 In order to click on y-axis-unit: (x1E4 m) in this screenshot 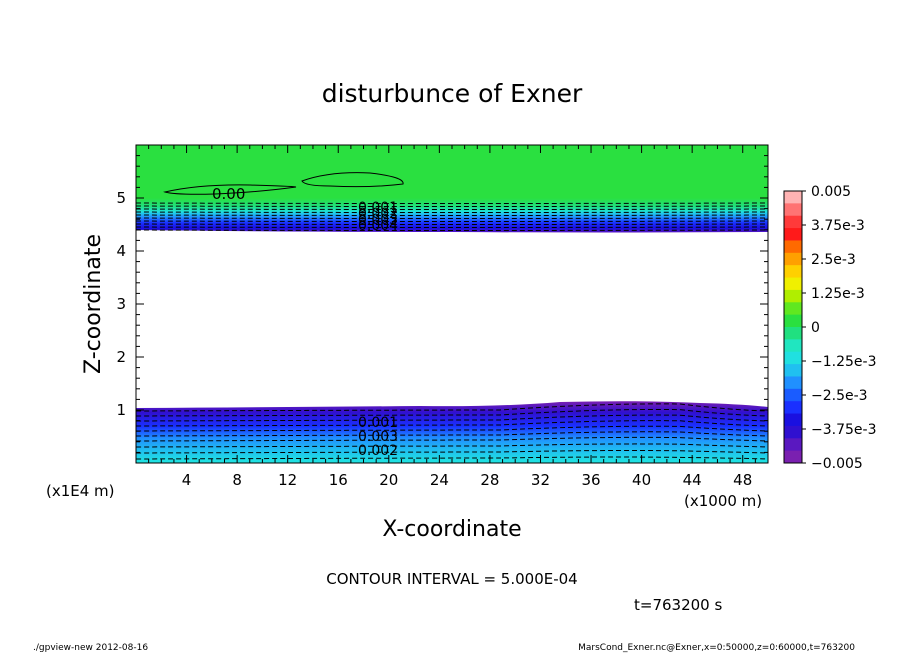, I will do `click(80, 491)`.